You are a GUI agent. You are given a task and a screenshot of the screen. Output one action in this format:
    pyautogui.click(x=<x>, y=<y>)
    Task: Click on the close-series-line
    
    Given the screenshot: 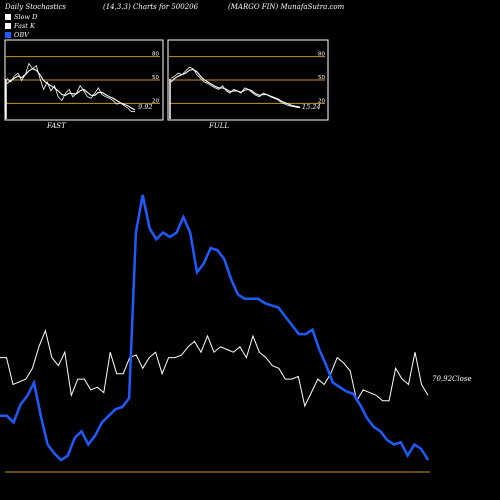 What is the action you would take?
    pyautogui.click(x=214, y=368)
    